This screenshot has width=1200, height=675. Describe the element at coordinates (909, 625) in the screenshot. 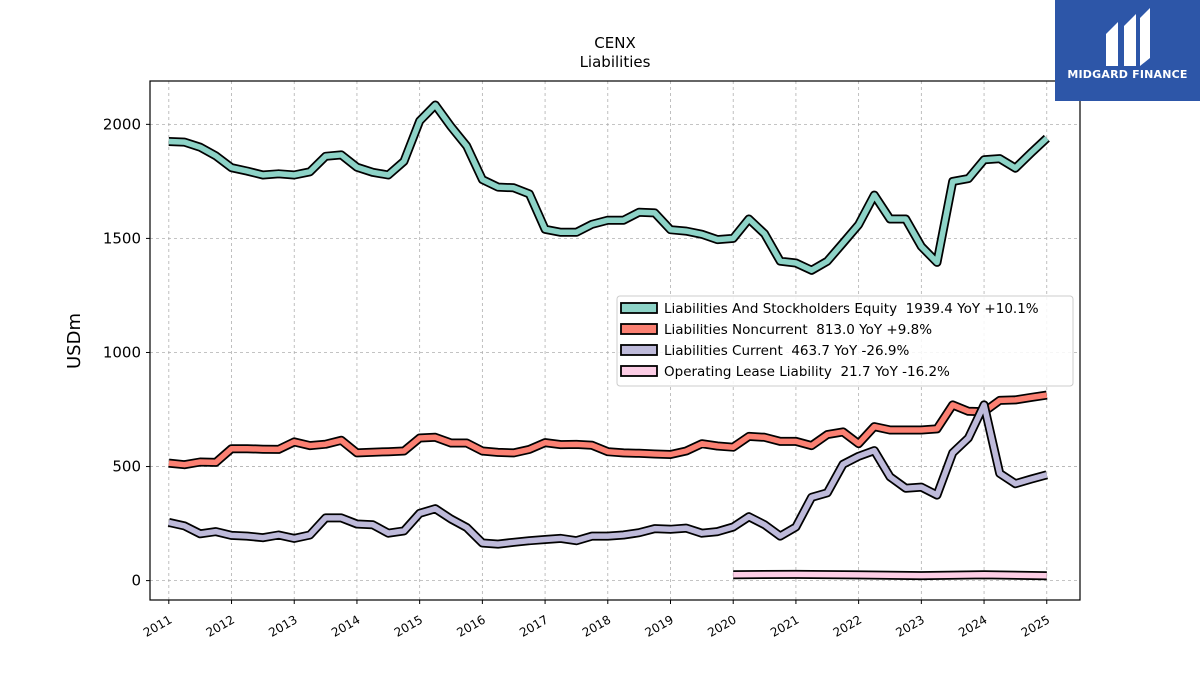

I see `x-tick-label: 2023` at that location.